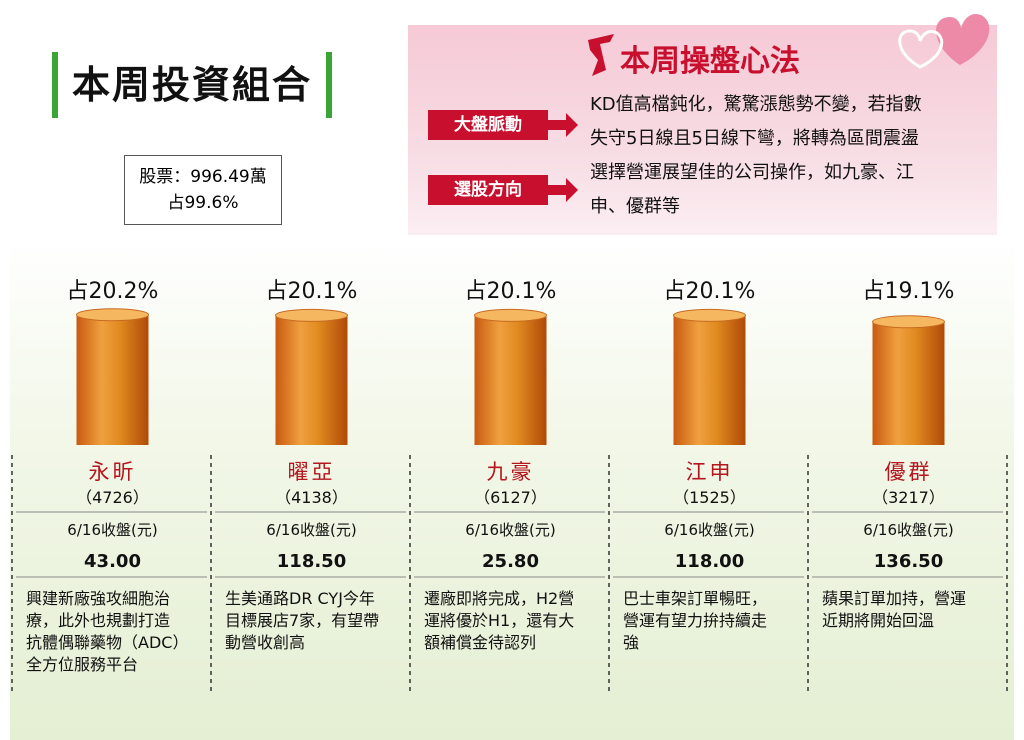 This screenshot has width=1024, height=740. Describe the element at coordinates (300, 598) in the screenshot. I see `description-line: 生美通路DR CYJ今年` at that location.